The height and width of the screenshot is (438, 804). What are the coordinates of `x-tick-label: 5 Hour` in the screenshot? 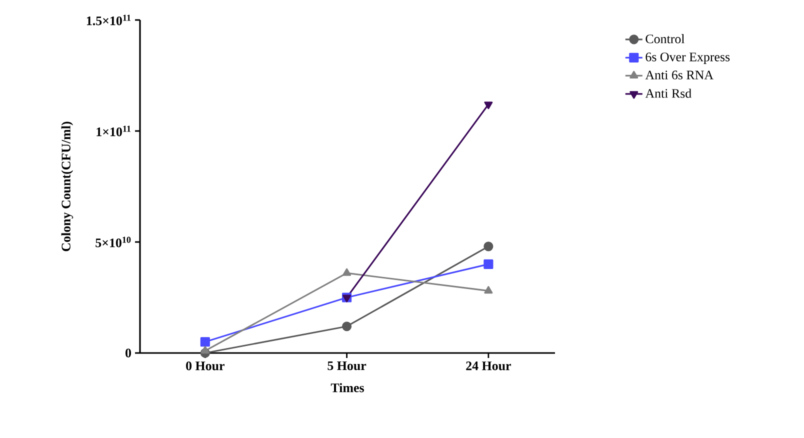 It's located at (347, 365).